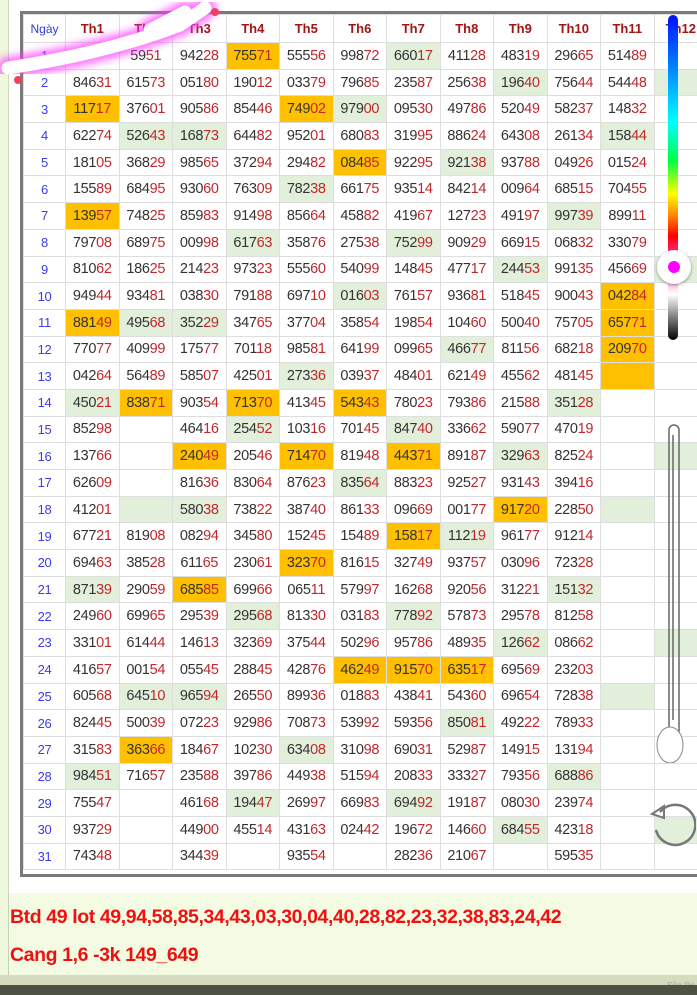  What do you see at coordinates (199, 429) in the screenshot?
I see `number-cell: 46416` at bounding box center [199, 429].